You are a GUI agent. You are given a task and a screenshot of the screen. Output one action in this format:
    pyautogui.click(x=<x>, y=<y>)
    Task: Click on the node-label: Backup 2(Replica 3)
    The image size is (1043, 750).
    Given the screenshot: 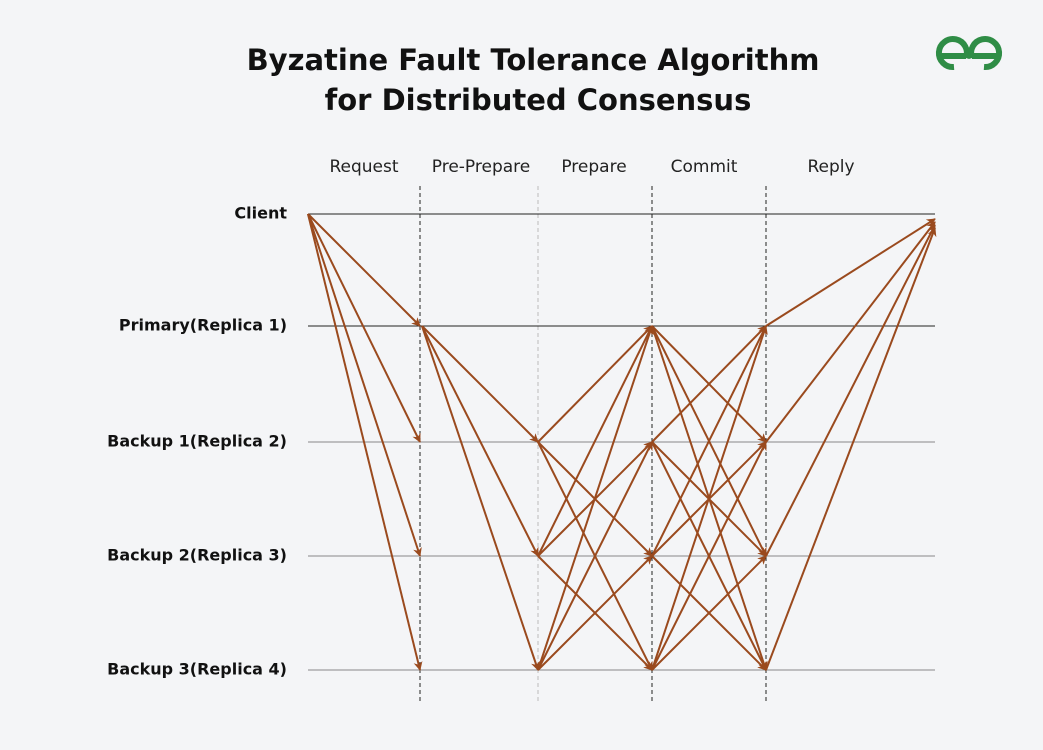 What is the action you would take?
    pyautogui.click(x=197, y=555)
    